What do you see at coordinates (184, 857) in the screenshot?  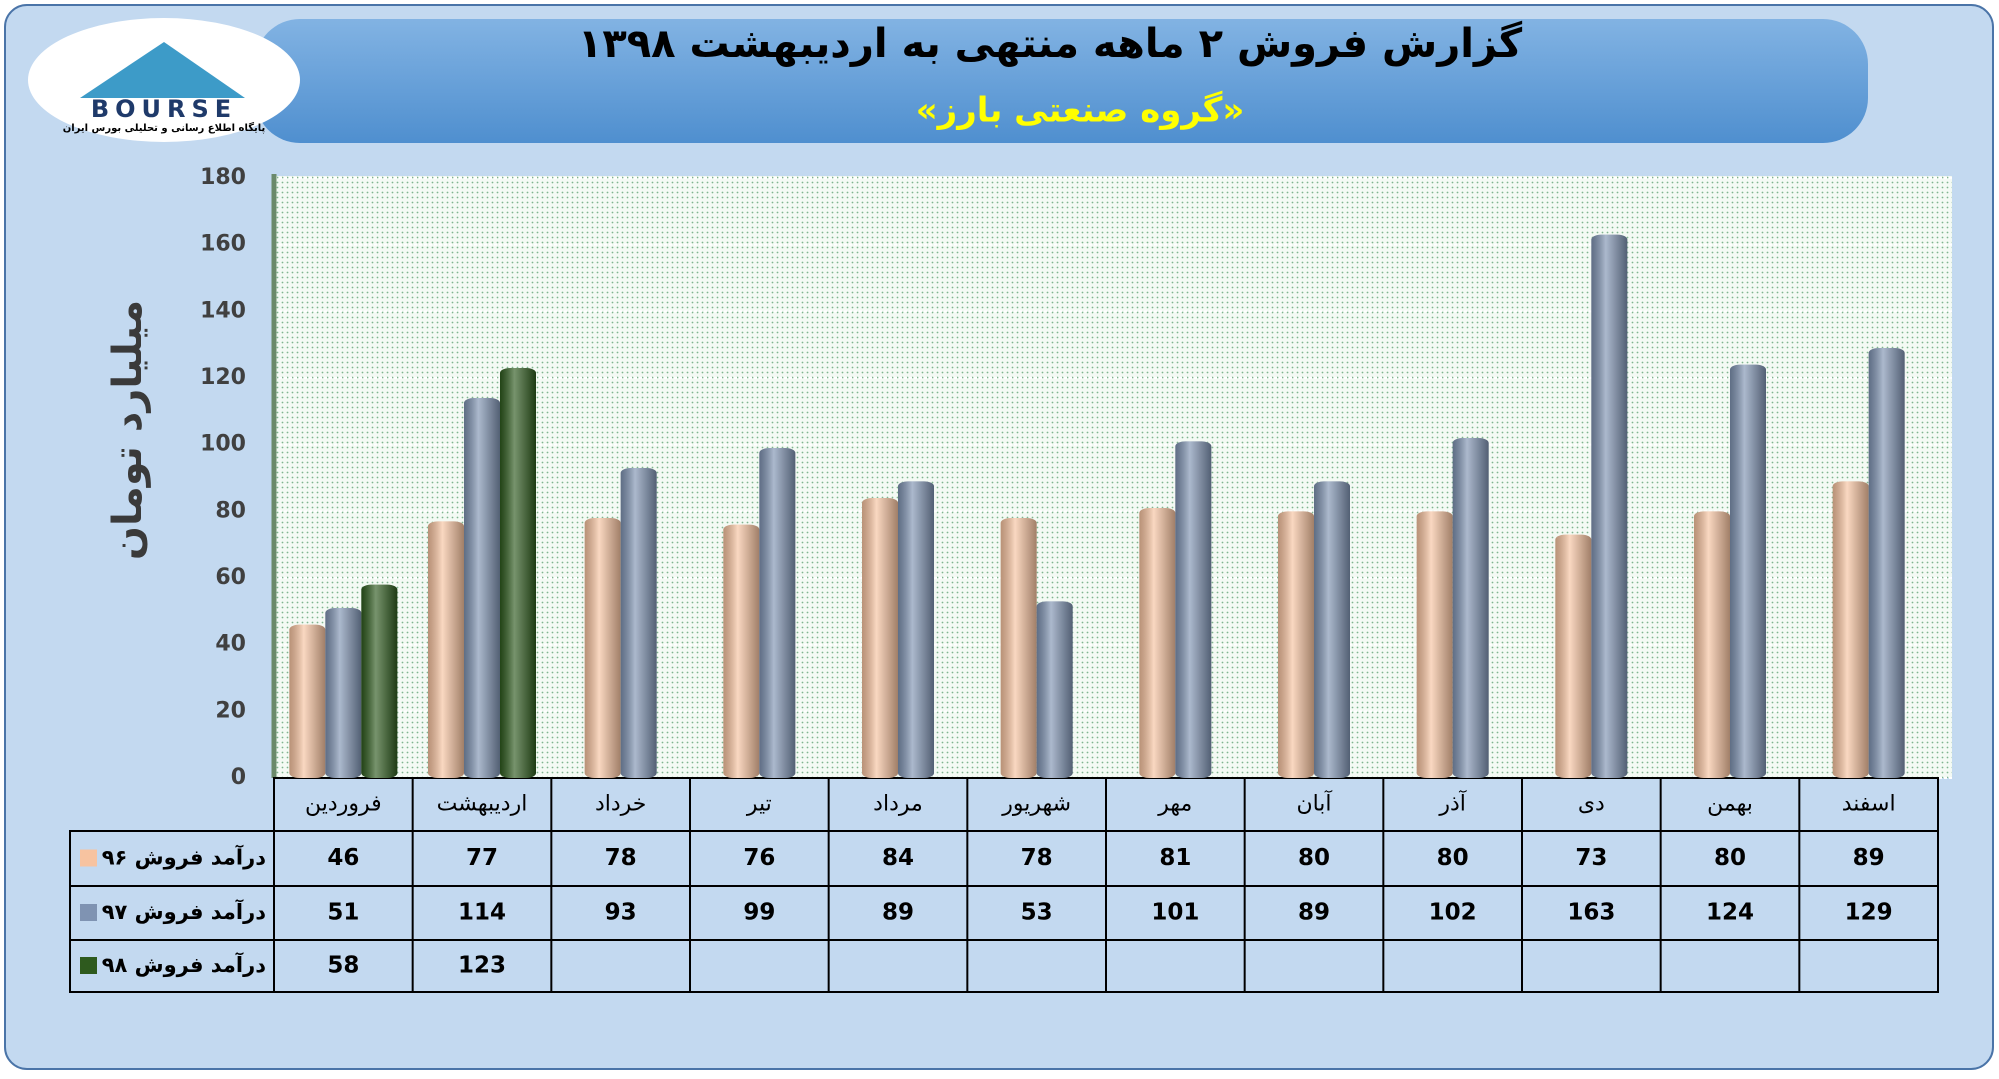 I see `legend-label: درآمد فروش ۹۶` at bounding box center [184, 857].